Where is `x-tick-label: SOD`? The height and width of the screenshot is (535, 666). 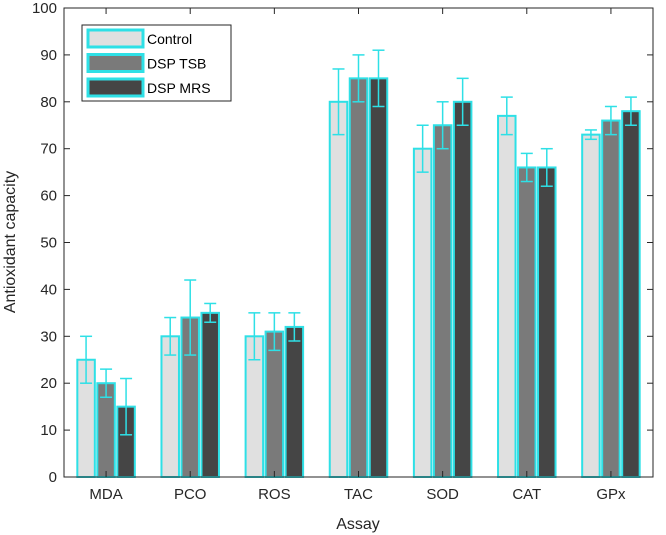 x-tick-label: SOD is located at coordinates (442, 494).